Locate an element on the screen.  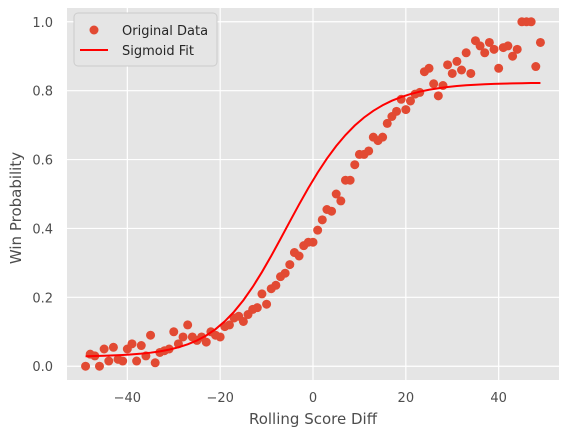
y-tick-label: 0.0 is located at coordinates (42, 367).